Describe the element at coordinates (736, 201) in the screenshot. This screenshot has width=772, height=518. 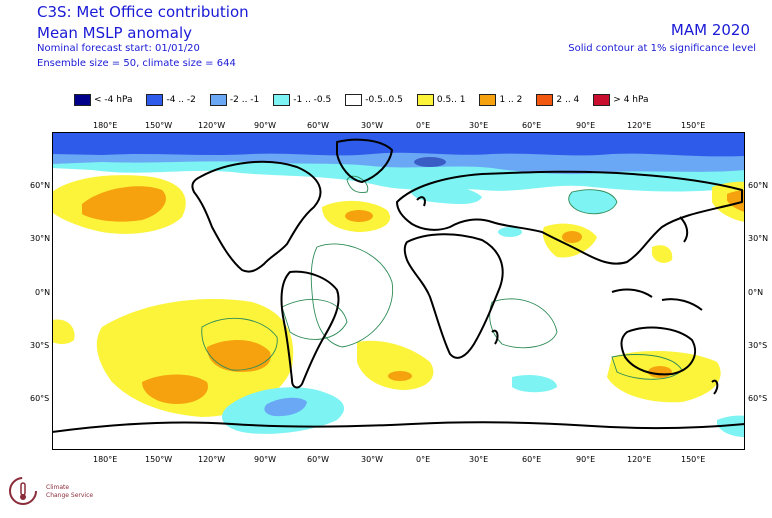
I see `anomaly-east-edge-orange` at that location.